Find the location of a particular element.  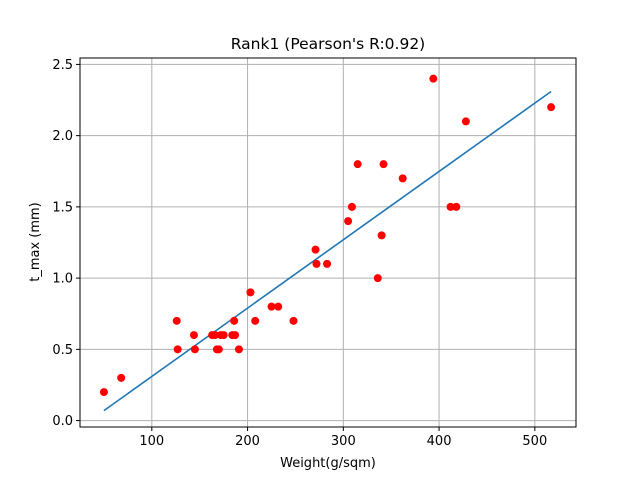

y-tick-label: 1.0 is located at coordinates (62, 279).